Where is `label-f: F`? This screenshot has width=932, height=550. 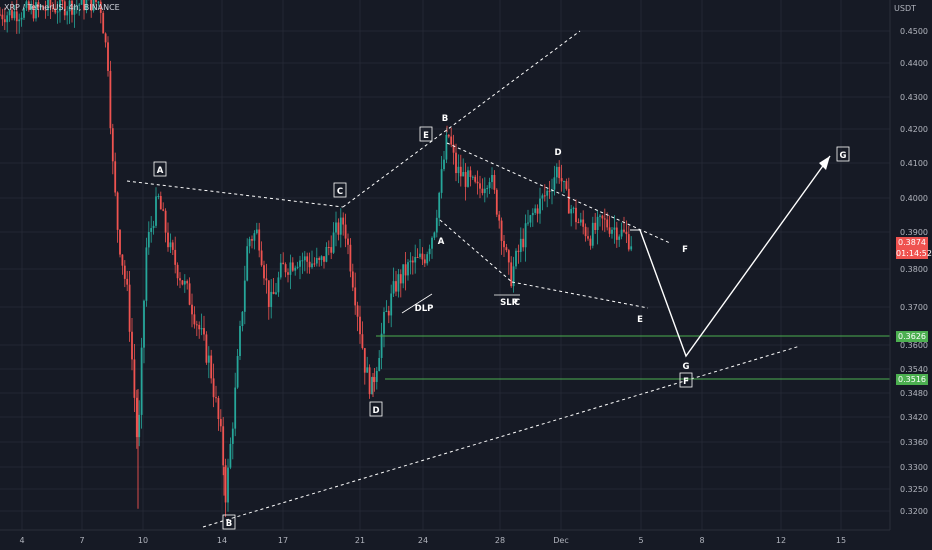
label-f: F is located at coordinates (685, 250).